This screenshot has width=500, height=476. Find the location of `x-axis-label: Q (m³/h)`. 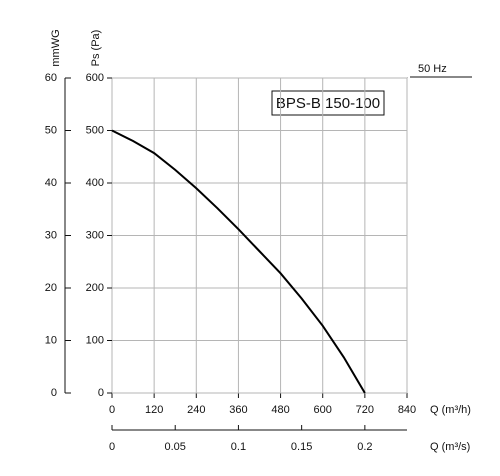

x-axis-label: Q (m³/h) is located at coordinates (450, 410).